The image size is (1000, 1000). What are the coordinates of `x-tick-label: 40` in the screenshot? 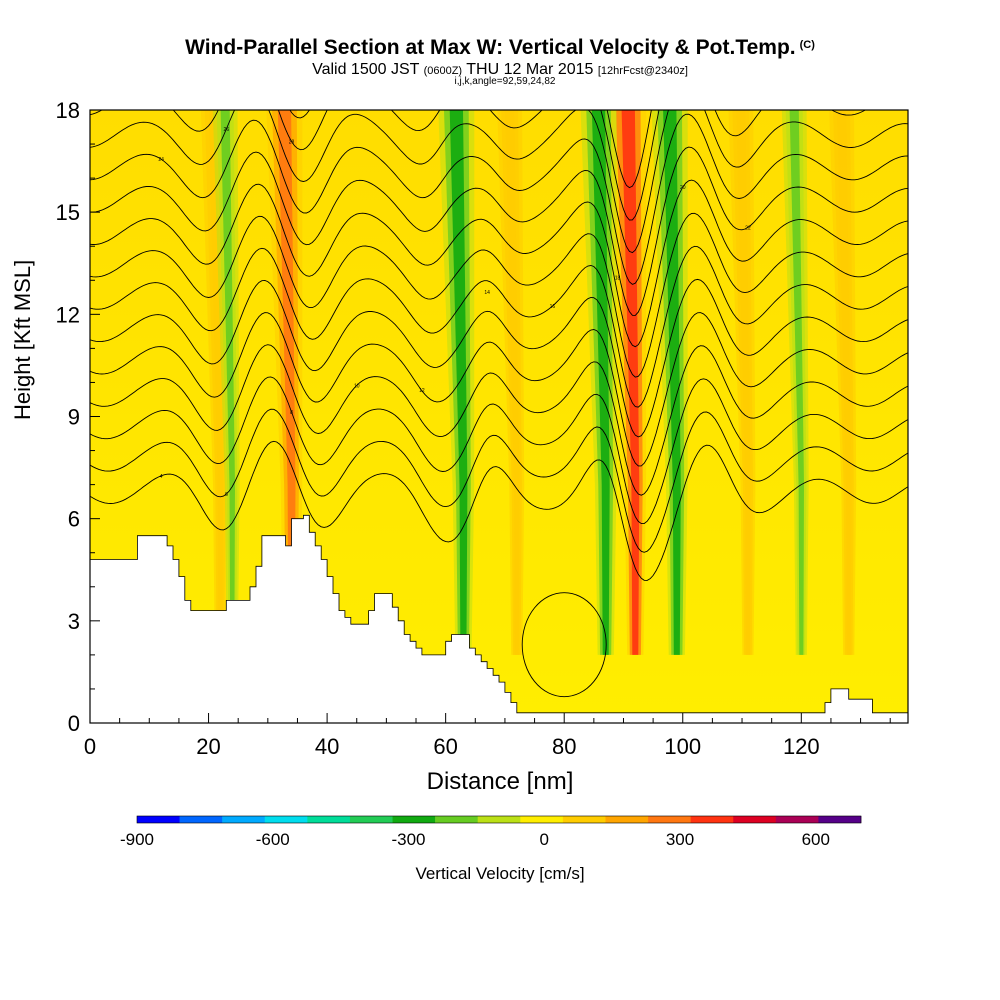 It's located at (327, 746).